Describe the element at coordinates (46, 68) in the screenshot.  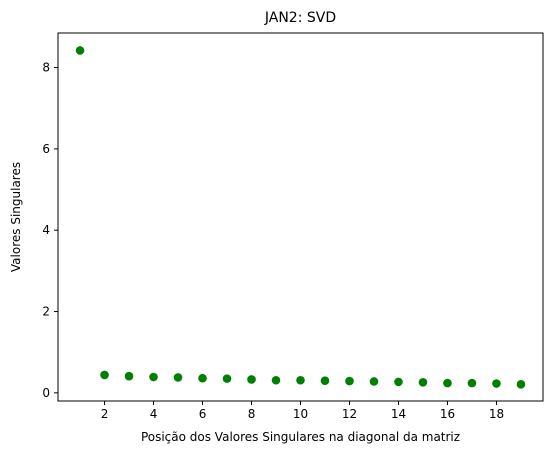
I see `y-tick-label: 8` at that location.